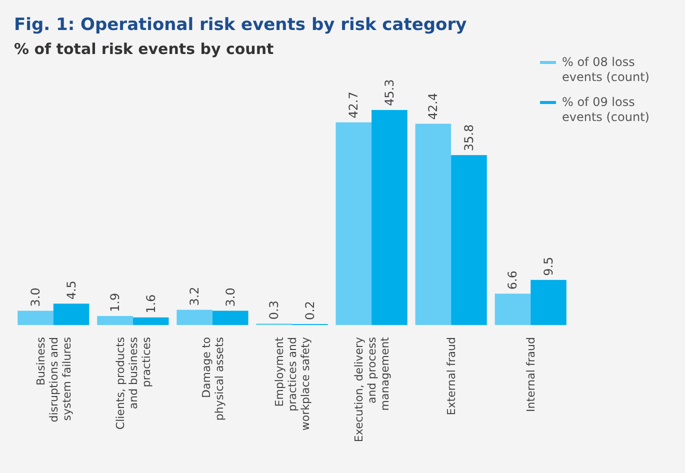  What do you see at coordinates (274, 310) in the screenshot?
I see `data-label: 0.3` at bounding box center [274, 310].